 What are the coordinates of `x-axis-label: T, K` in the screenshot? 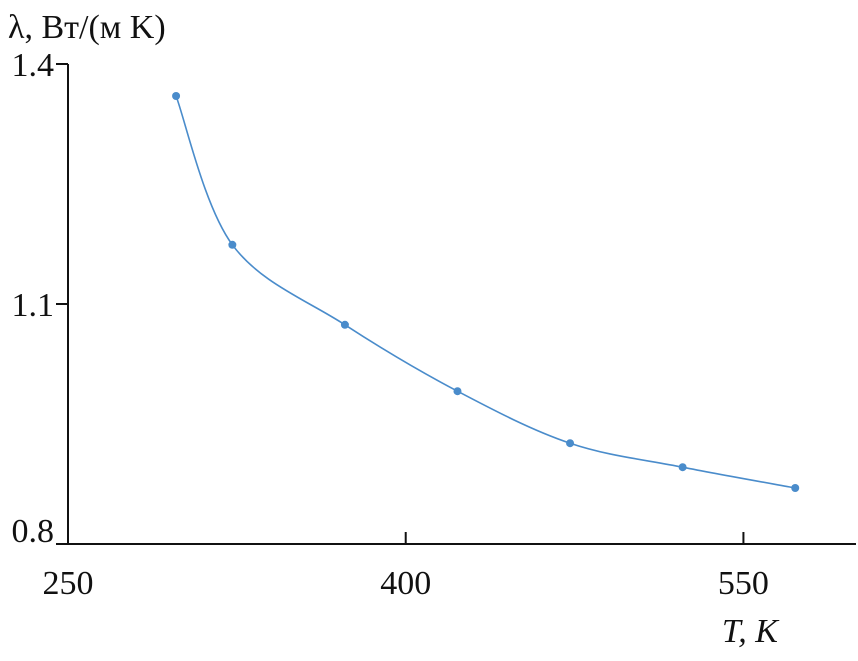 It's located at (751, 631).